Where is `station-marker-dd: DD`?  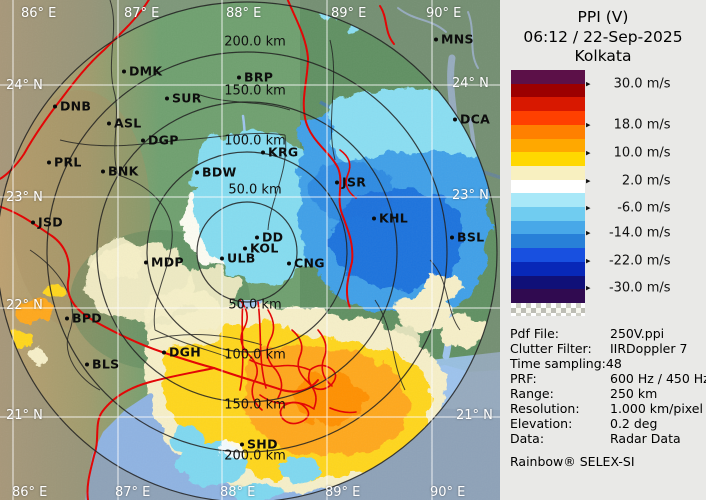 station-marker-dd: DD is located at coordinates (269, 237).